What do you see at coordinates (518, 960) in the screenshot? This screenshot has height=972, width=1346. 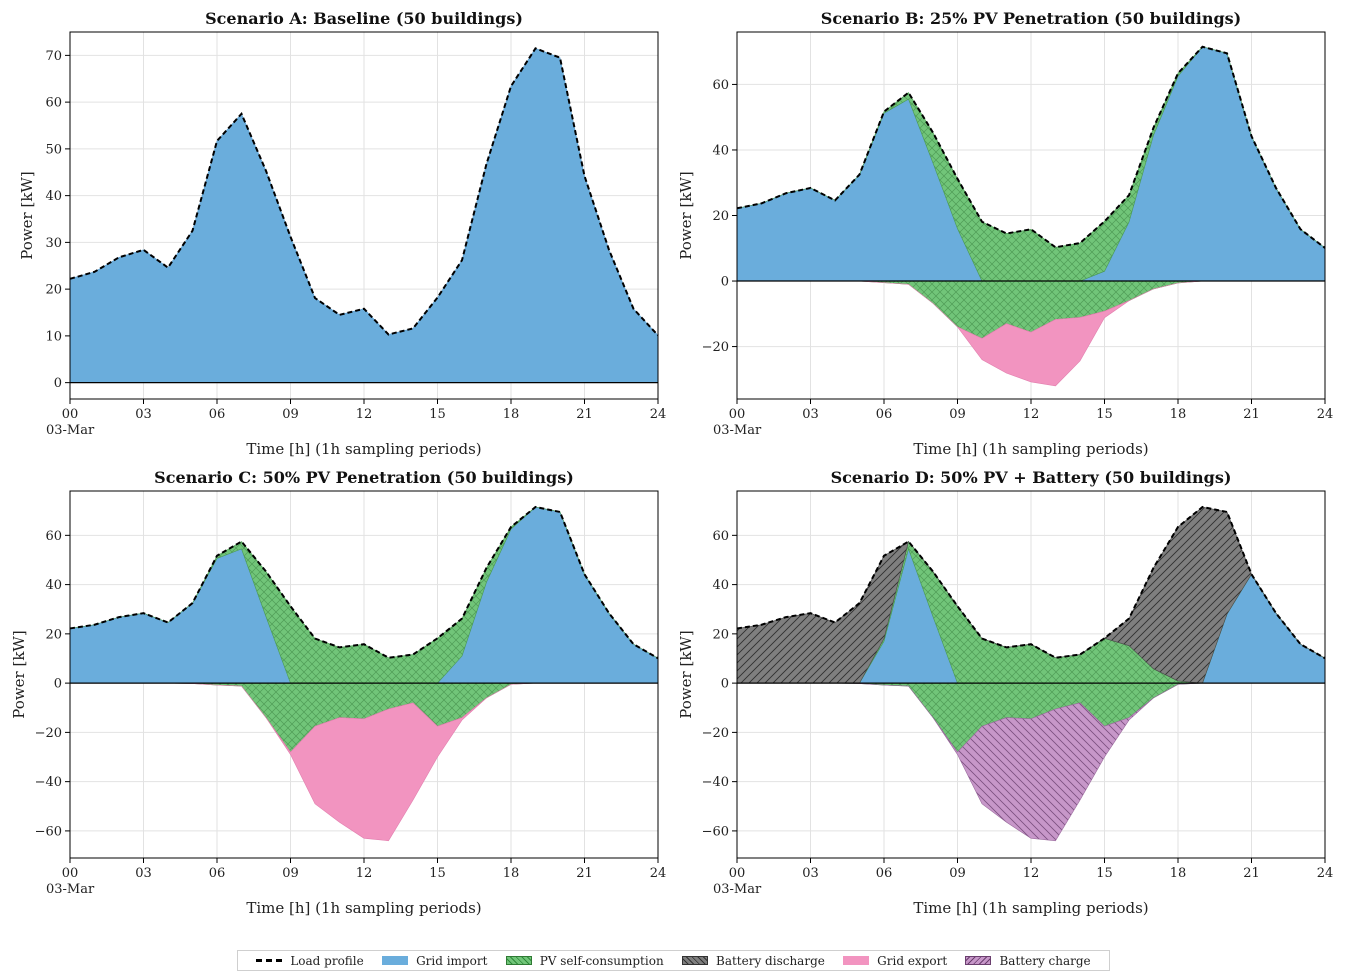 I see `legend-swatch-pv-self` at bounding box center [518, 960].